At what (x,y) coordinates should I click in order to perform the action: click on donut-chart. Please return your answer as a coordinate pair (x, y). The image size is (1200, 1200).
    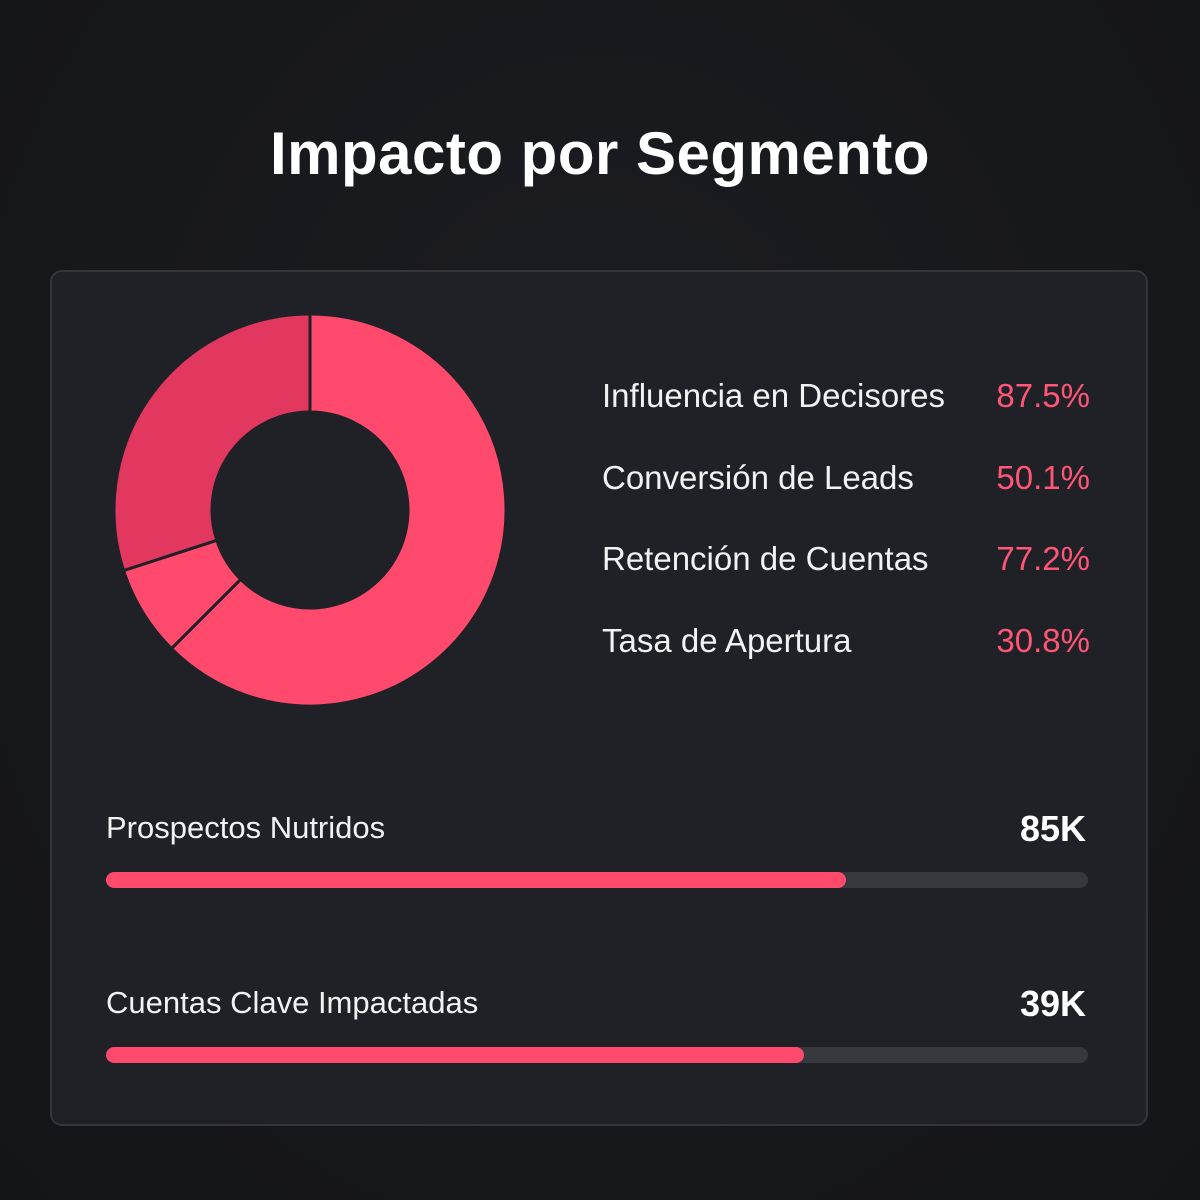
    Looking at the image, I should click on (310, 510).